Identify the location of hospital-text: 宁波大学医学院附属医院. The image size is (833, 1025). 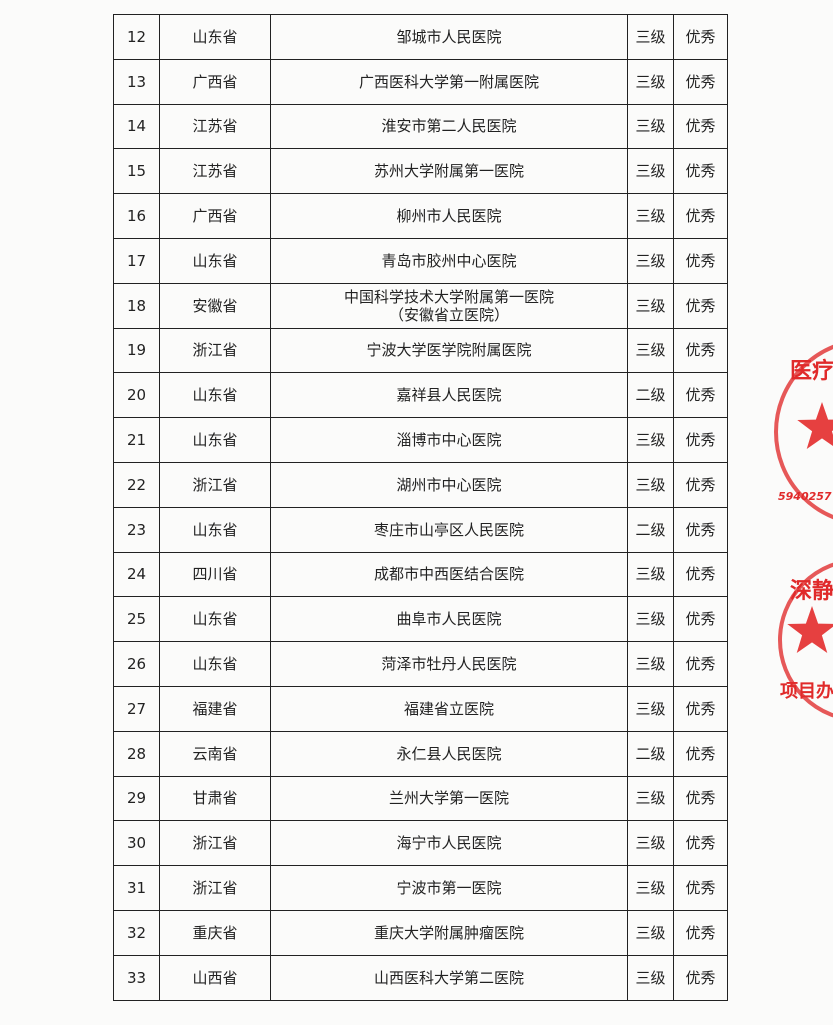
(449, 350).